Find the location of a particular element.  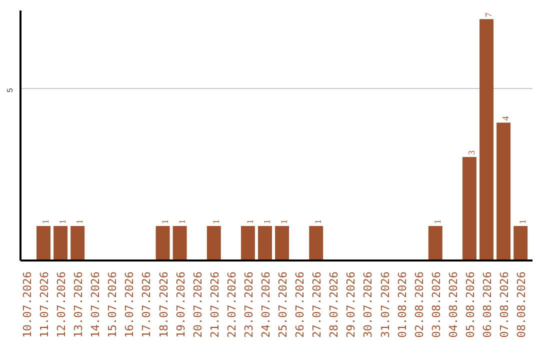

x-tick-label: 03.08.2026 is located at coordinates (436, 304).